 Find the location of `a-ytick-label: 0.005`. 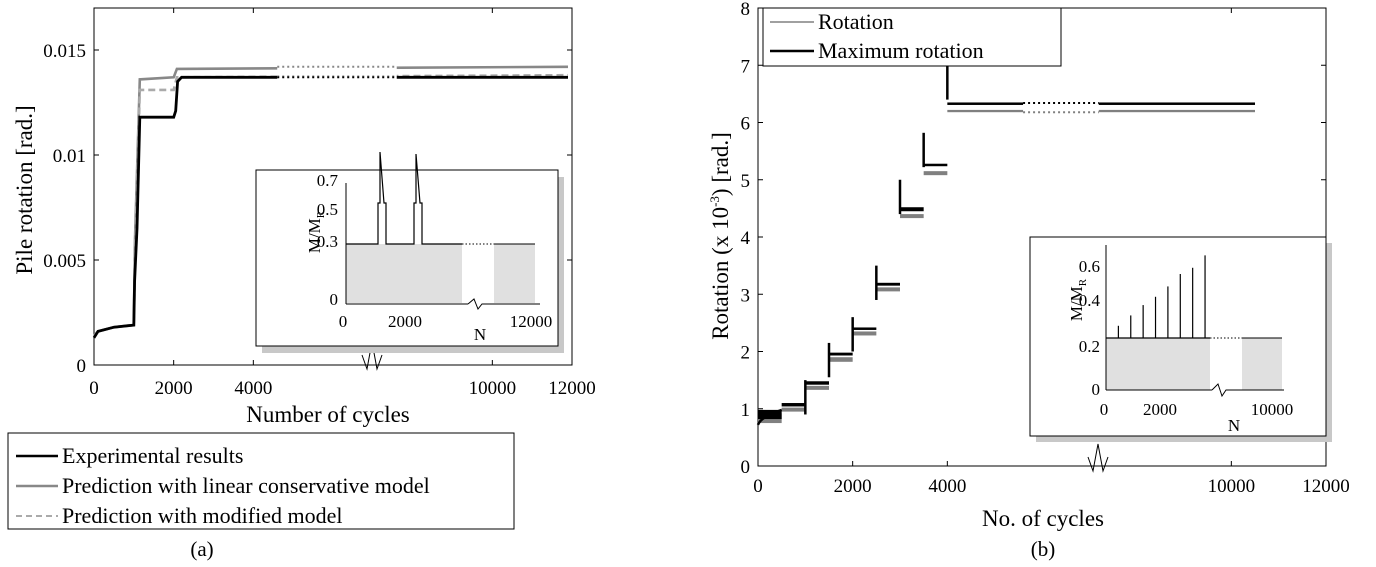

a-ytick-label: 0.005 is located at coordinates (64, 261).